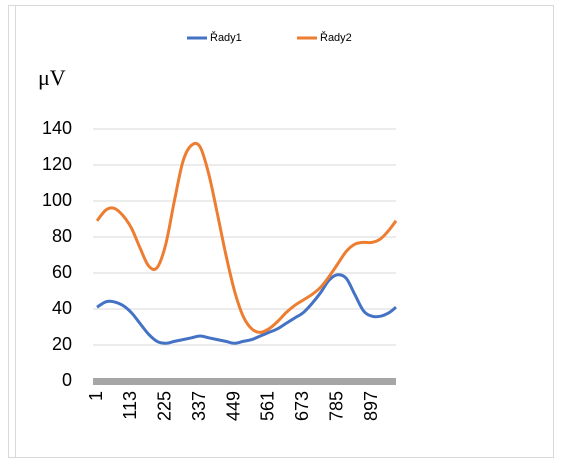 The width and height of the screenshot is (568, 463). What do you see at coordinates (268, 406) in the screenshot?
I see `x-tick-label: 561` at bounding box center [268, 406].